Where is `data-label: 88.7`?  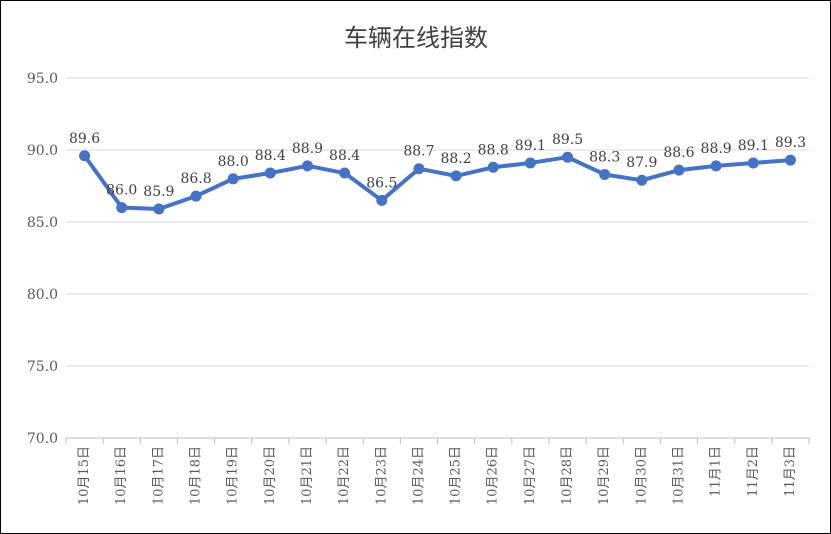 data-label: 88.7 is located at coordinates (418, 152).